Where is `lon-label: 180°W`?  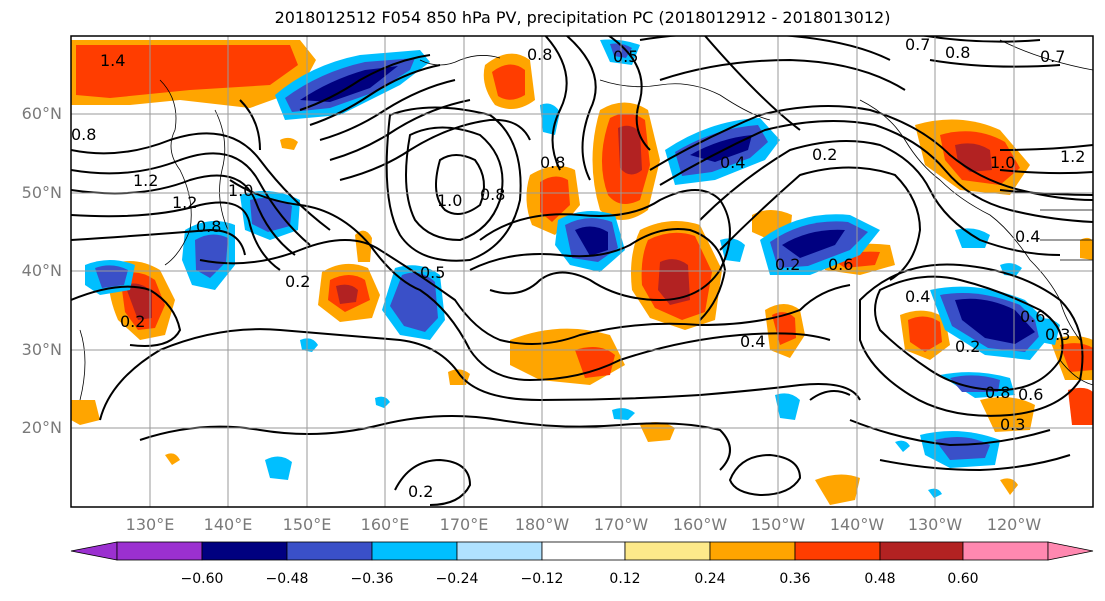
lon-label: 180°W is located at coordinates (542, 524).